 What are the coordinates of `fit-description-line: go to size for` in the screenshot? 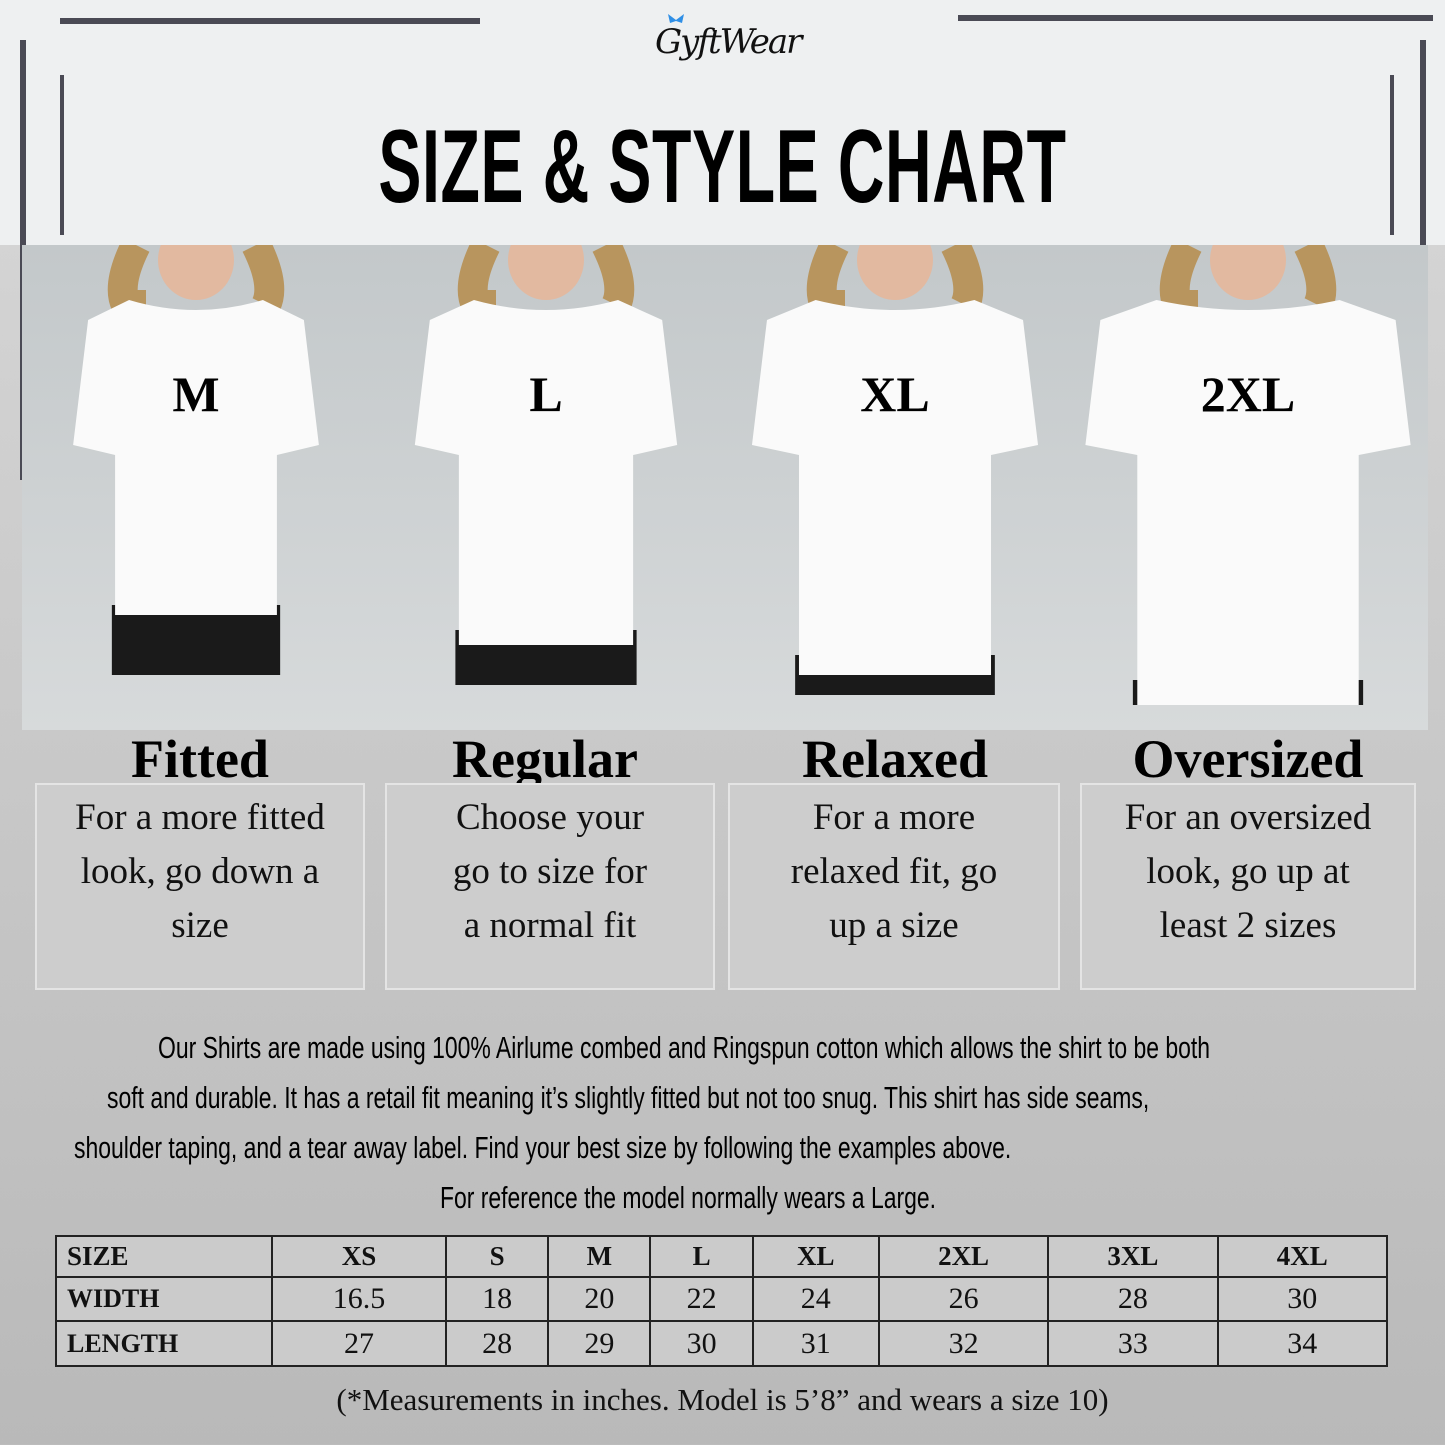 It's located at (550, 871).